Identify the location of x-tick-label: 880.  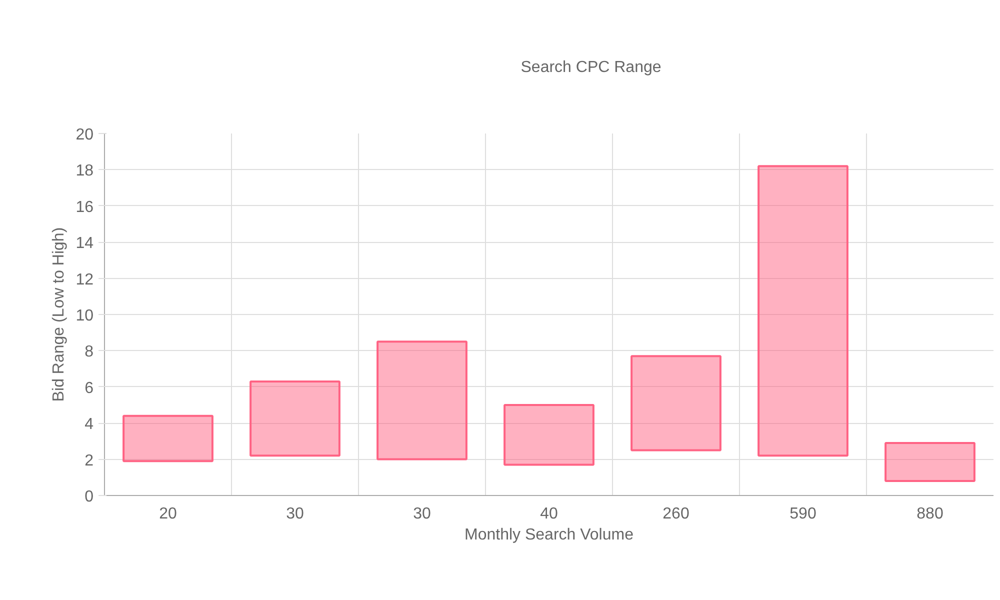
(930, 514).